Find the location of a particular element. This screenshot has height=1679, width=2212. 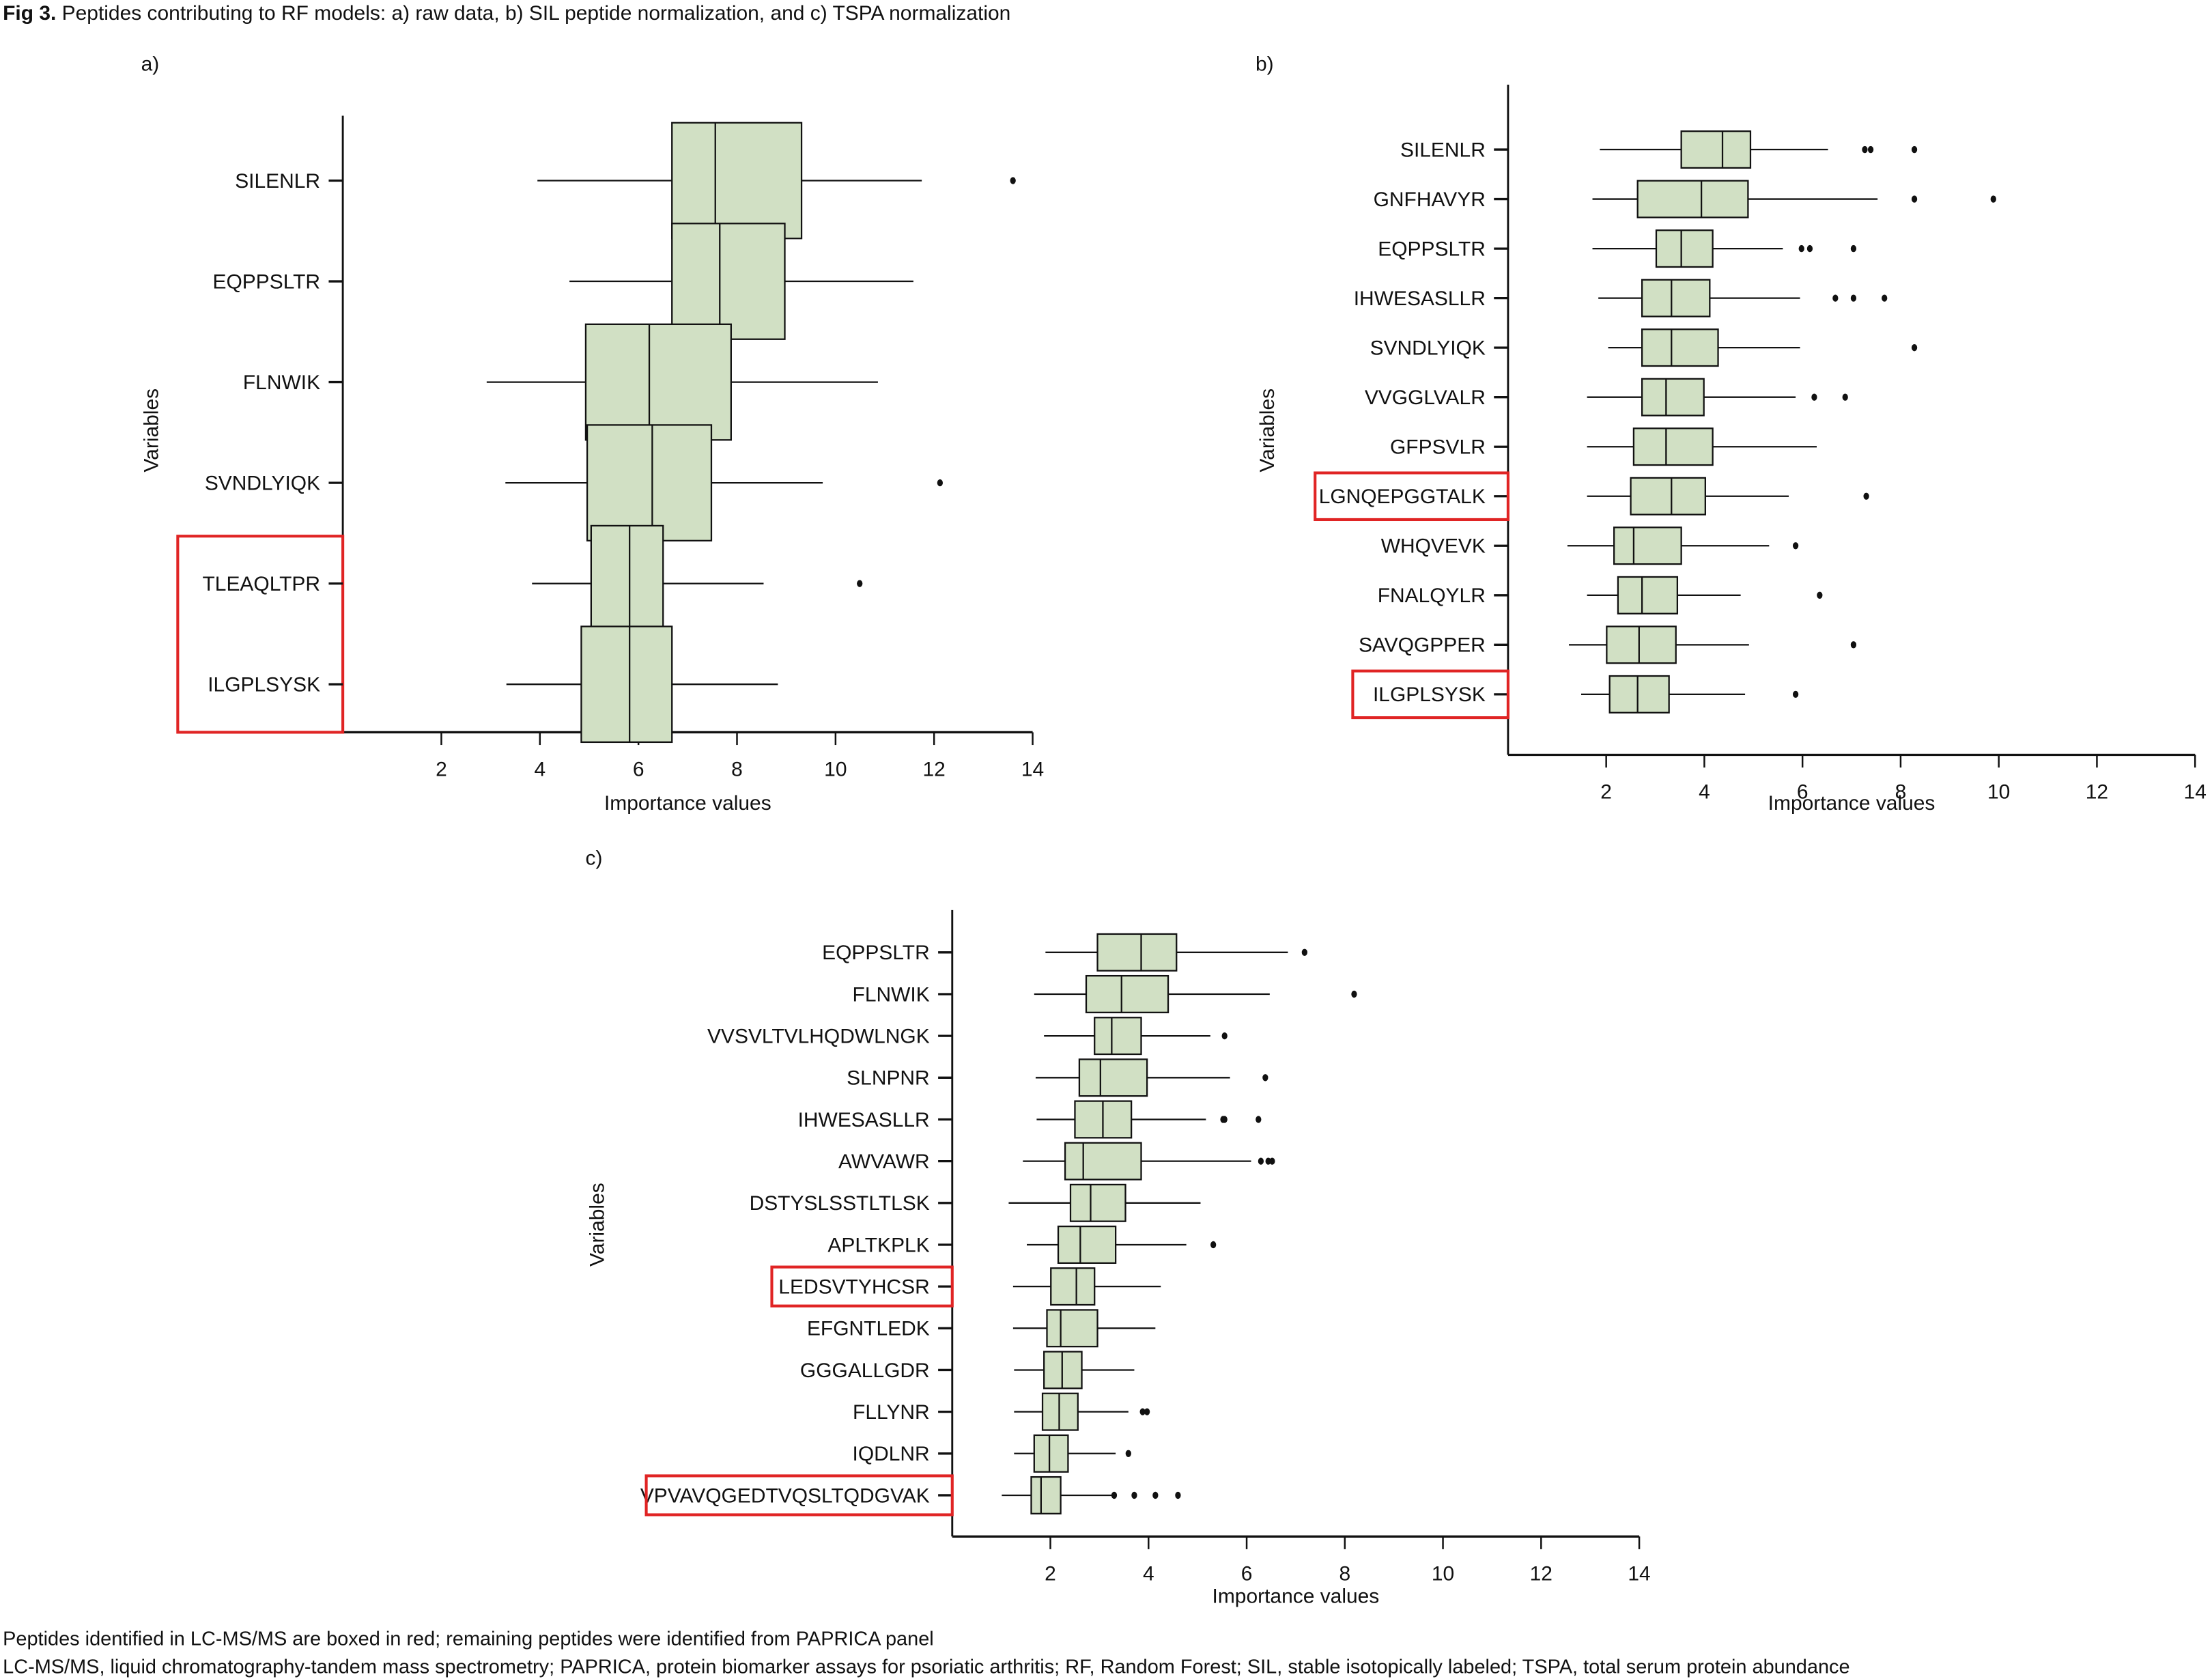

category-label: VVGGLVALR is located at coordinates (1425, 398).